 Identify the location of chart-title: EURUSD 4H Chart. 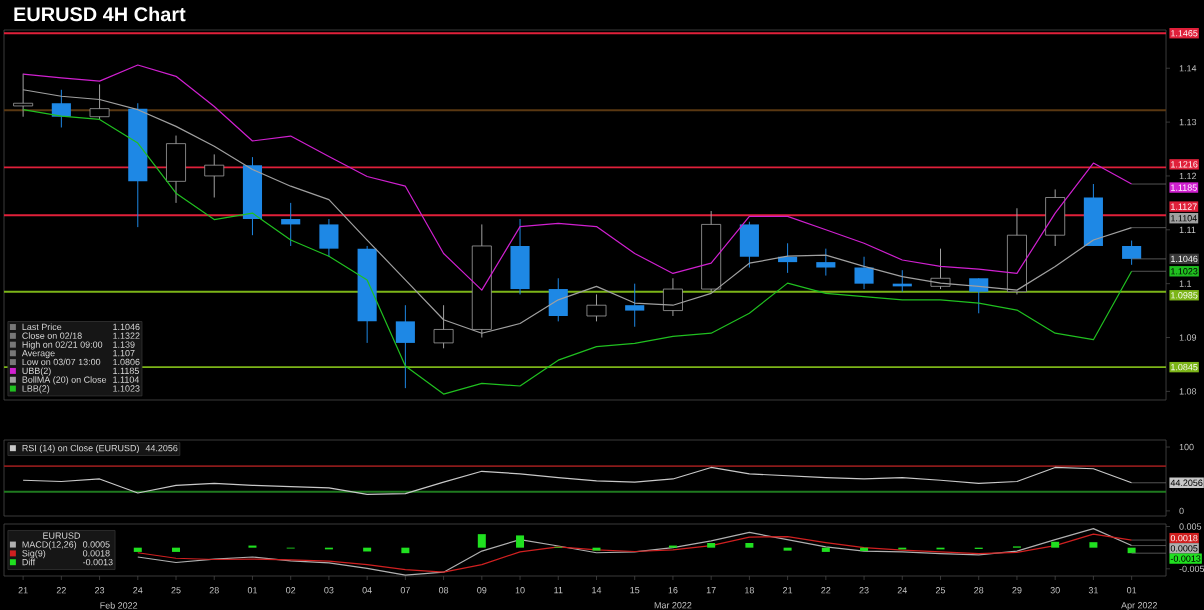
(100, 14).